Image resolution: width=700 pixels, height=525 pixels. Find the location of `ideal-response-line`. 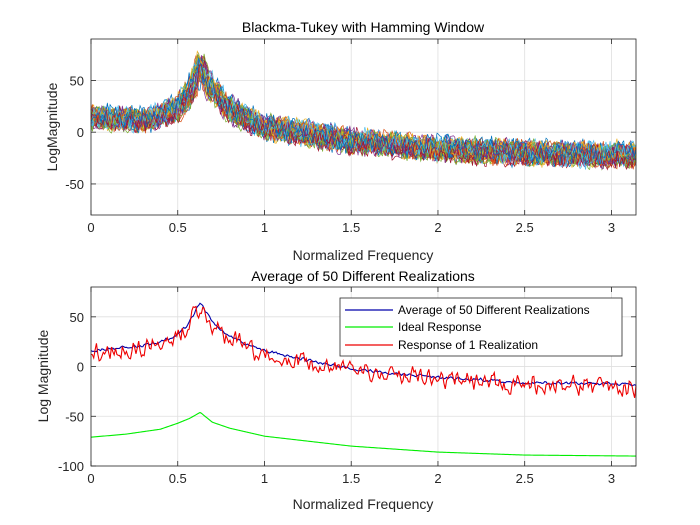

ideal-response-line is located at coordinates (363, 434).